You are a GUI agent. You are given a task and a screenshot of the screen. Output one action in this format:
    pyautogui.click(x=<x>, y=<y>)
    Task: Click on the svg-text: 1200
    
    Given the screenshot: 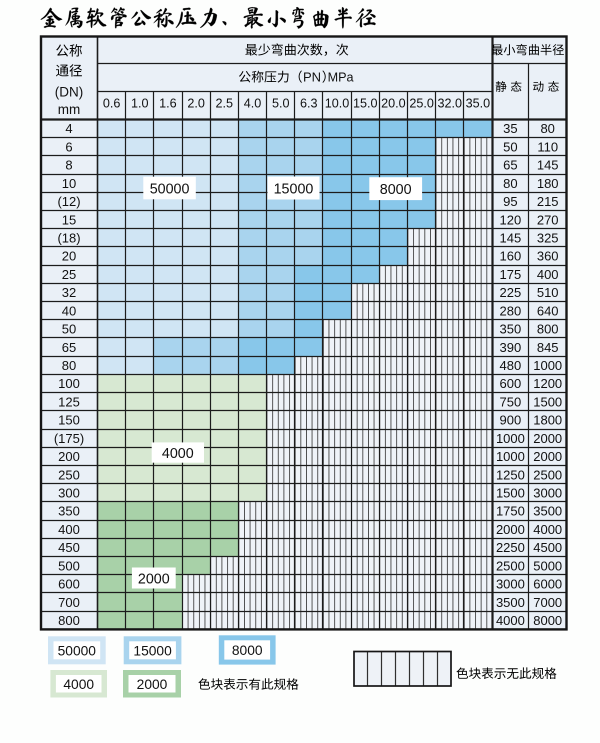 What is the action you would take?
    pyautogui.click(x=547, y=383)
    